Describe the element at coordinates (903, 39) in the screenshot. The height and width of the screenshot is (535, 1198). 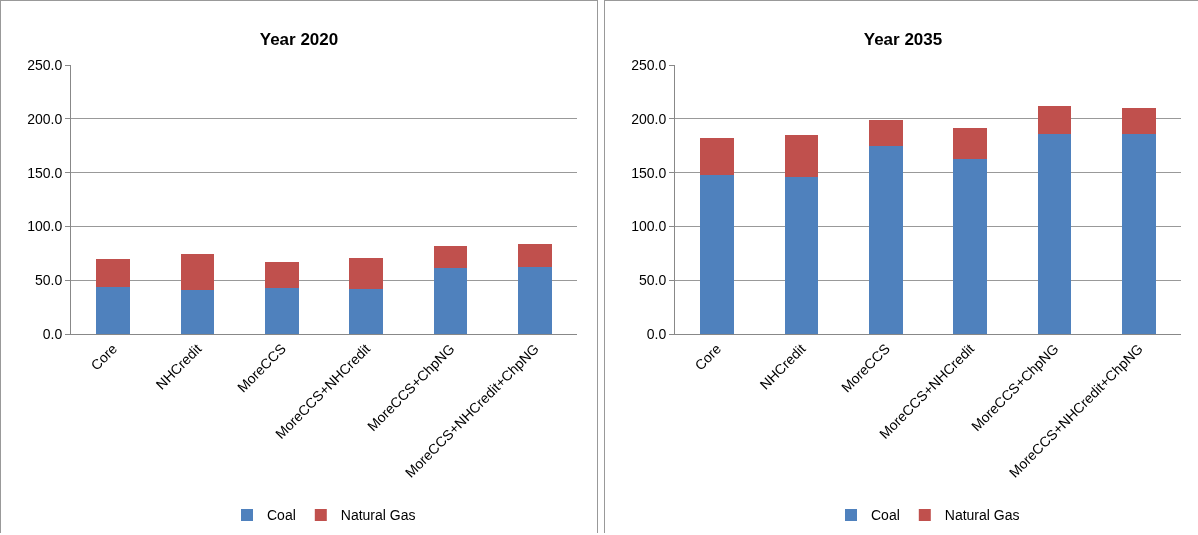
I see `chart-title: Year 2035` at that location.